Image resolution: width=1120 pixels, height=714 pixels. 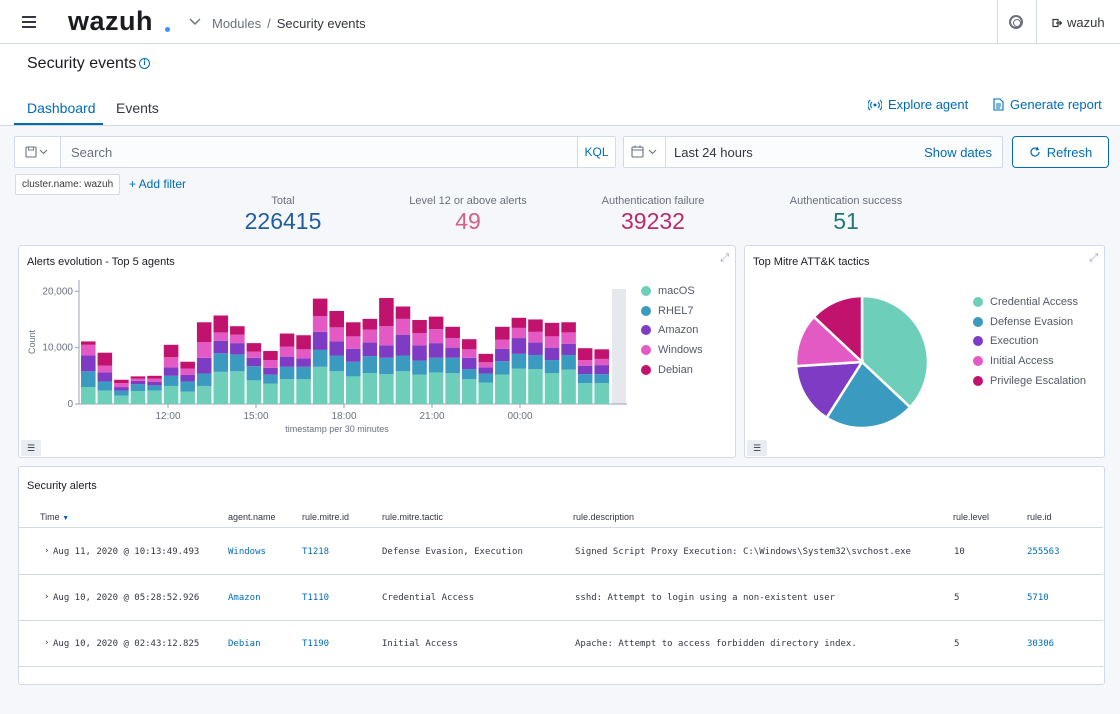 I want to click on toggle-legend-icon: ☰, so click(x=31, y=448).